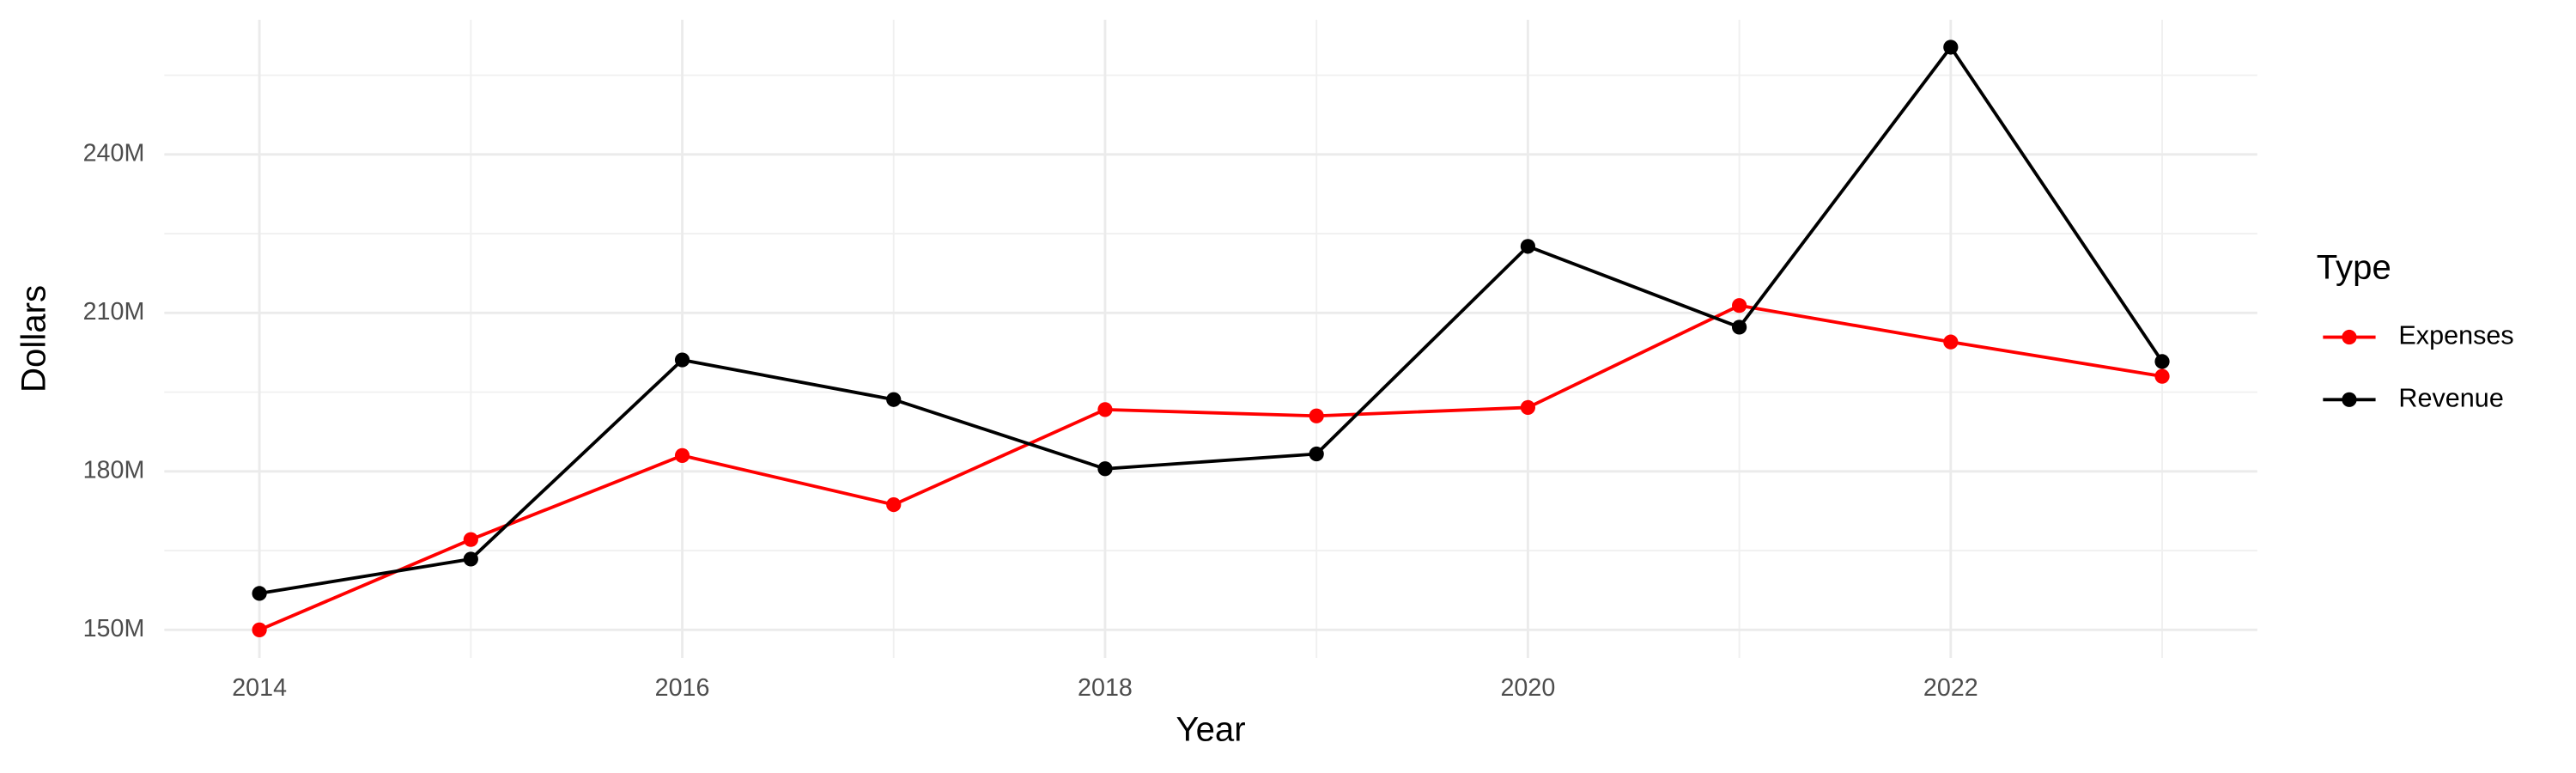 The width and height of the screenshot is (2576, 773). What do you see at coordinates (1951, 688) in the screenshot?
I see `x-tick-label: 2022` at bounding box center [1951, 688].